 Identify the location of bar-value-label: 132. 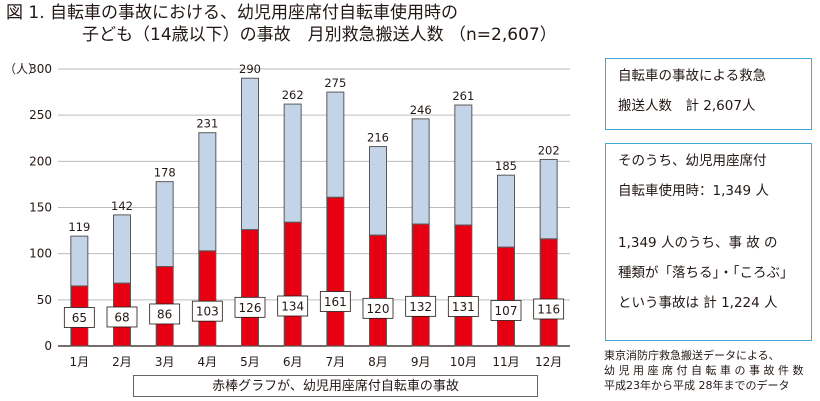
(420, 307).